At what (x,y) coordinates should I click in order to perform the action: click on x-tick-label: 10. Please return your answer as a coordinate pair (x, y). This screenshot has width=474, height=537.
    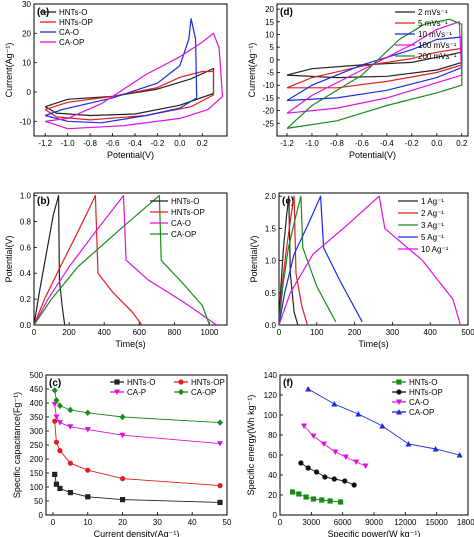
    Looking at the image, I should click on (87, 522).